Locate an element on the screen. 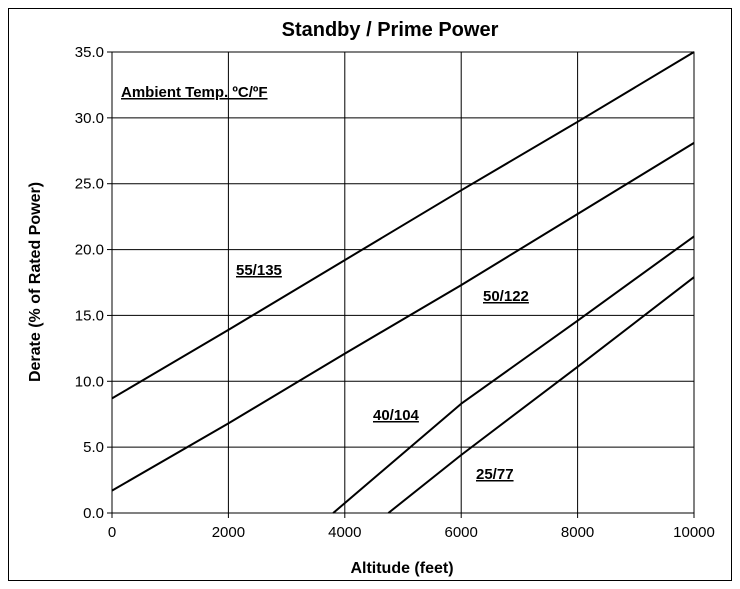 Image resolution: width=740 pixels, height=589 pixels. x-axis-title: Altitude (feet) is located at coordinates (401, 568).